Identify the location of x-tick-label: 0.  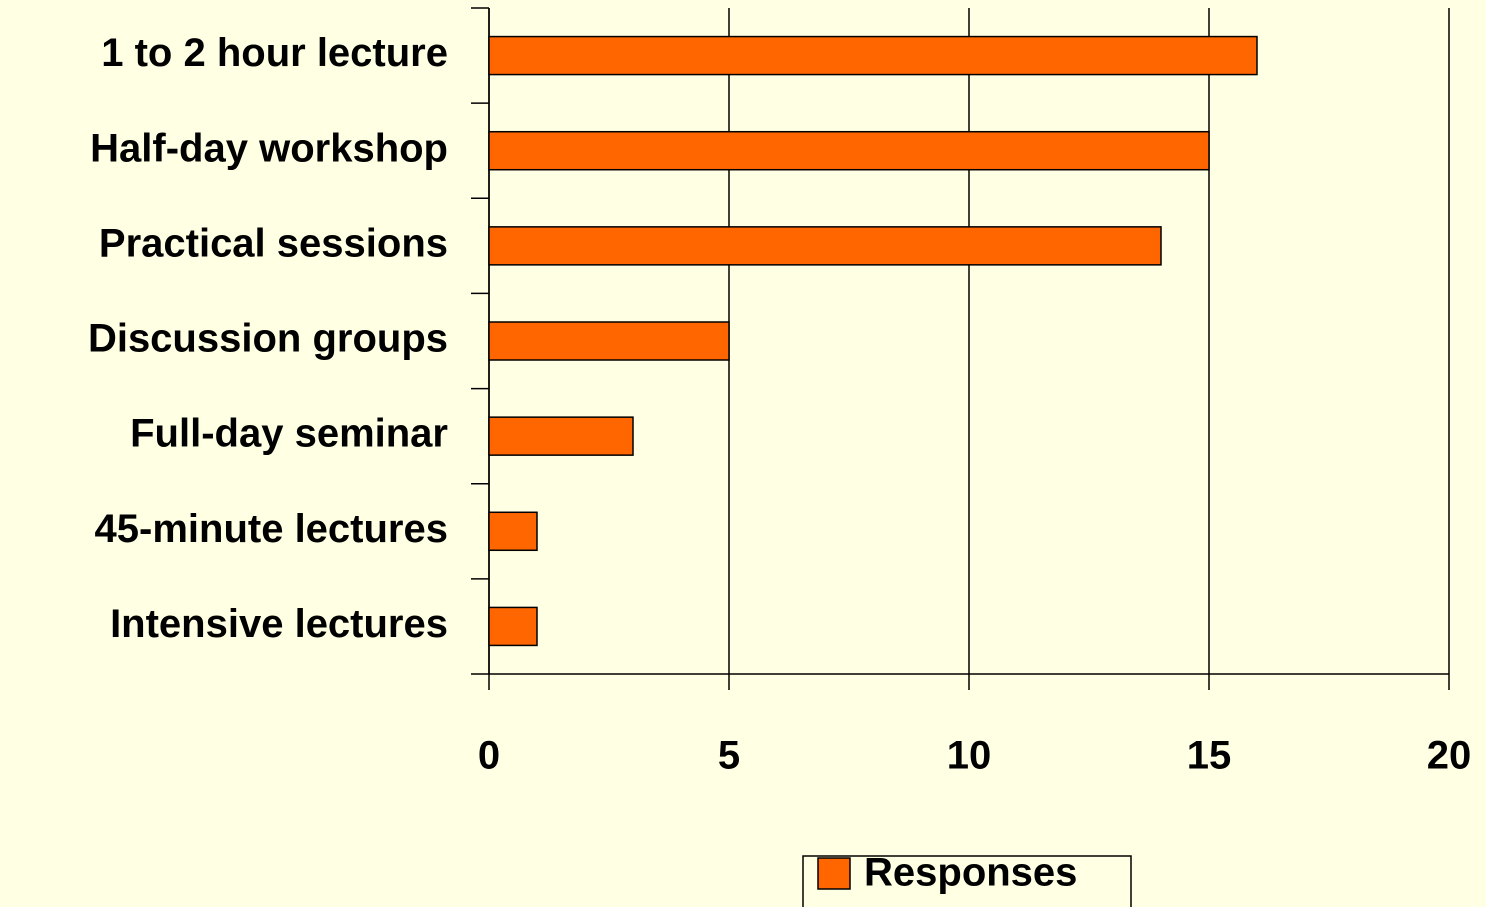
(489, 756).